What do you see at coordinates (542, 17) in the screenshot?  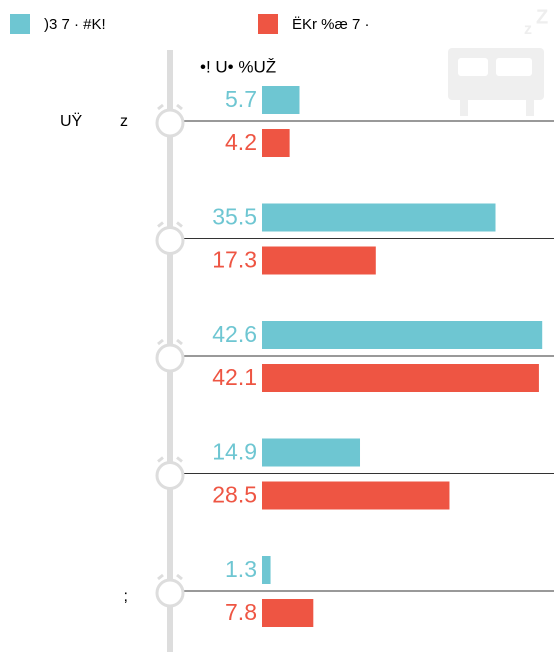 I see `svg-text: Z` at bounding box center [542, 17].